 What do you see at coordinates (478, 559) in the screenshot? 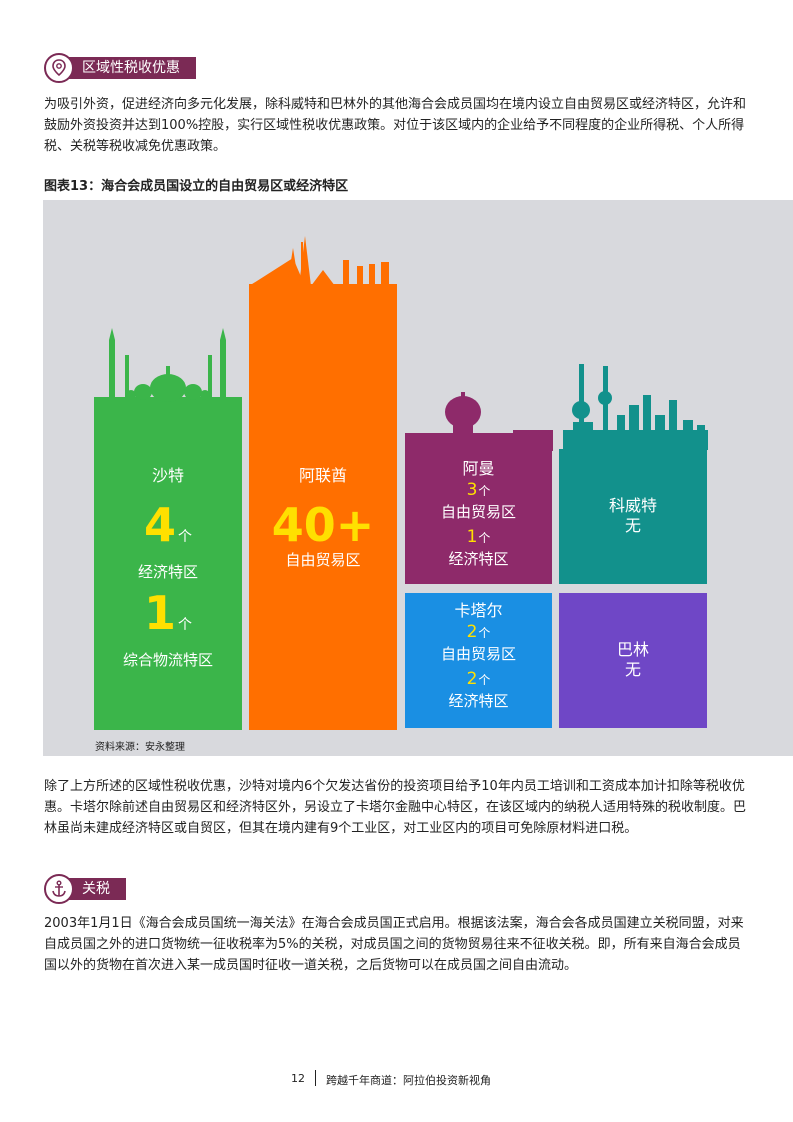
I see `oman-ez-label: 经济特区` at bounding box center [478, 559].